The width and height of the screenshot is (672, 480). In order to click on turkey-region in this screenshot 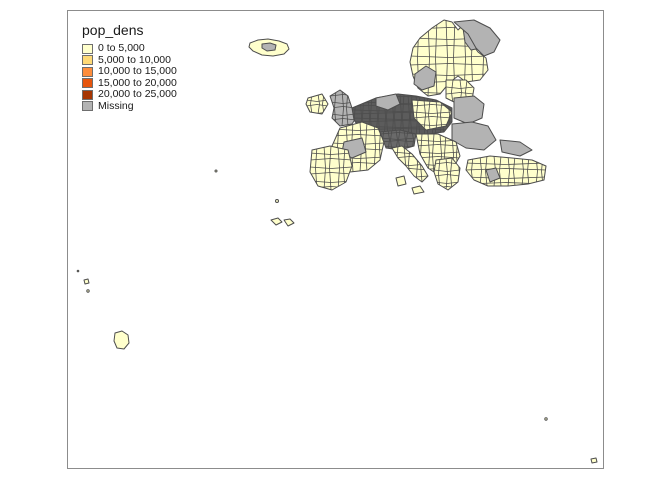, I will do `click(506, 171)`.